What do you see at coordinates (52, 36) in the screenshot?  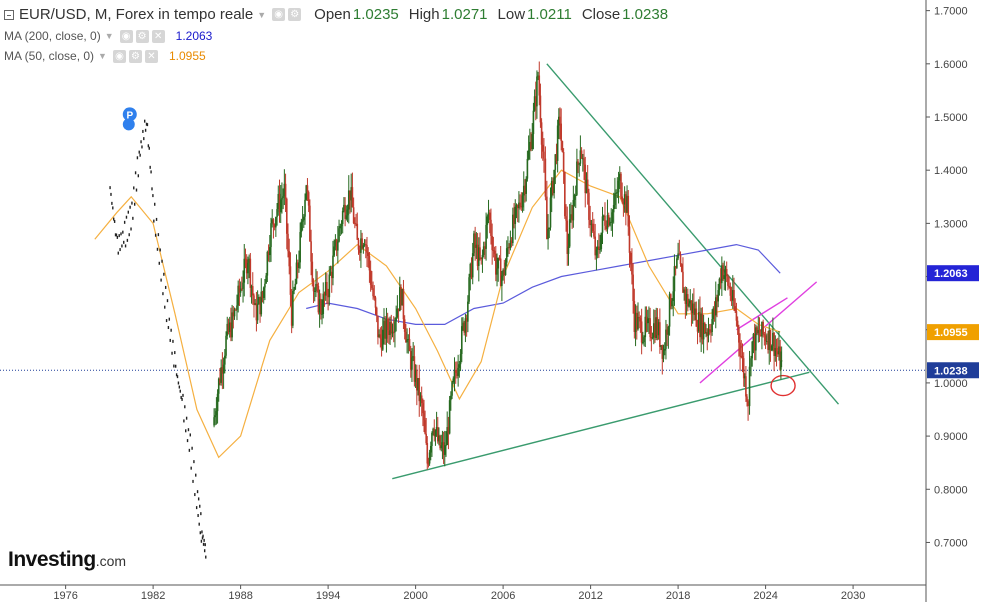 I see `ma200-label: MA (200, close, 0)` at bounding box center [52, 36].